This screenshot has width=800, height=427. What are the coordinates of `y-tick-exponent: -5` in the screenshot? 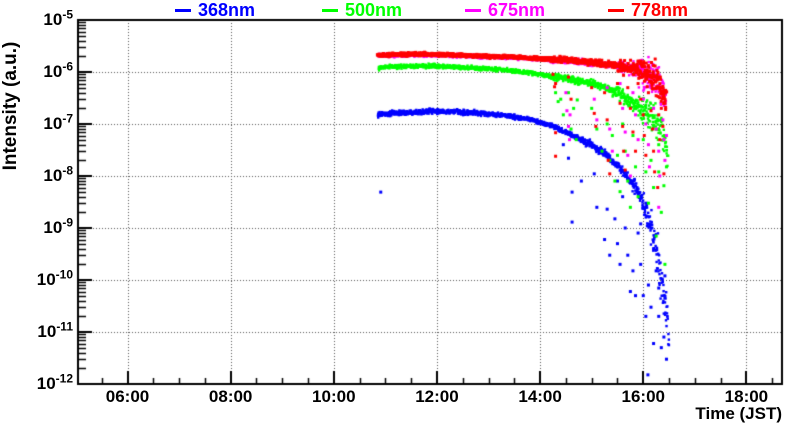 It's located at (67, 14).